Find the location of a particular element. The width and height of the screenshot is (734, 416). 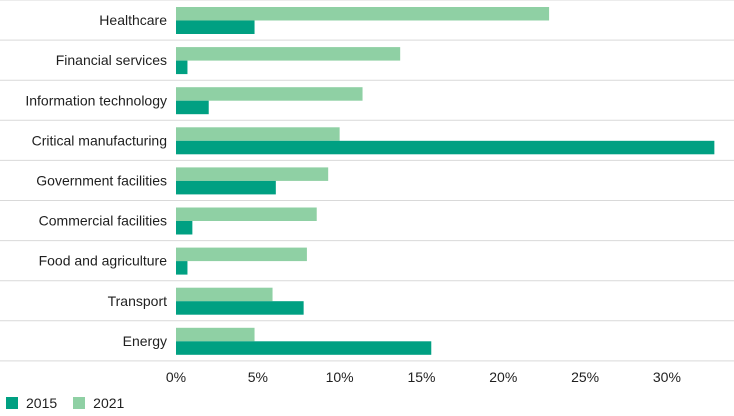

category-label: Information technology is located at coordinates (96, 100).